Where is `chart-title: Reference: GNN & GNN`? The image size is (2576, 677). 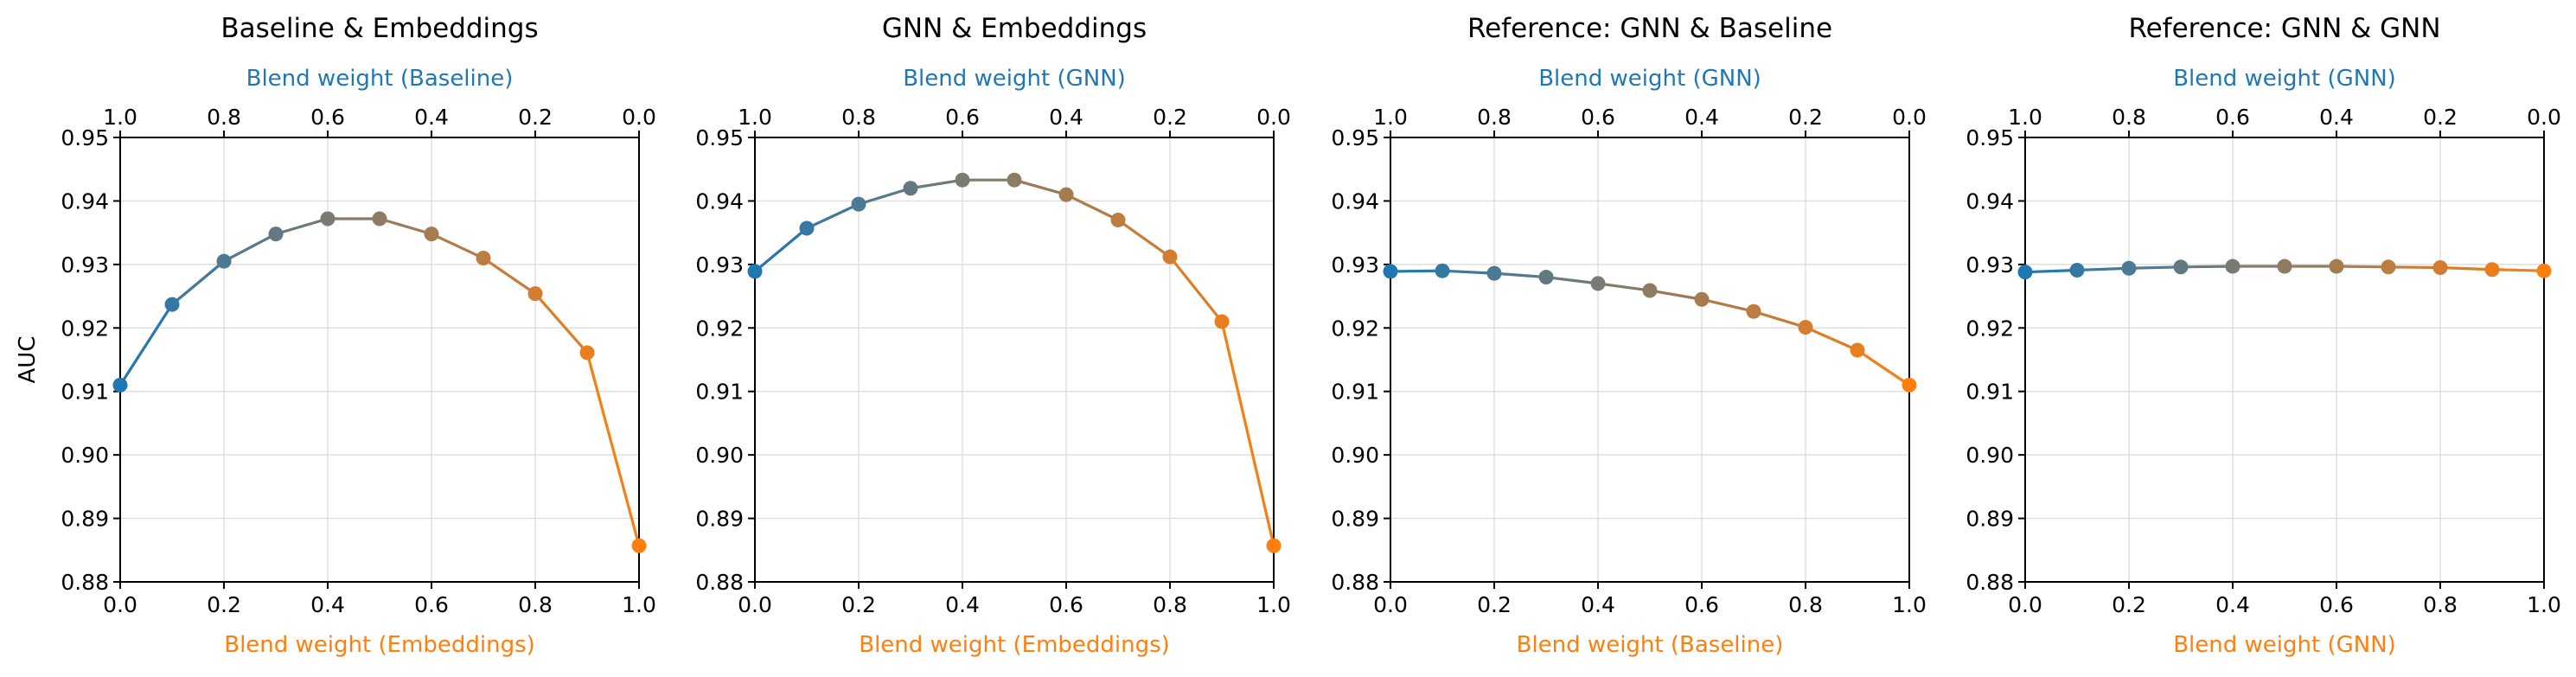
chart-title: Reference: GNN & GNN is located at coordinates (2284, 29).